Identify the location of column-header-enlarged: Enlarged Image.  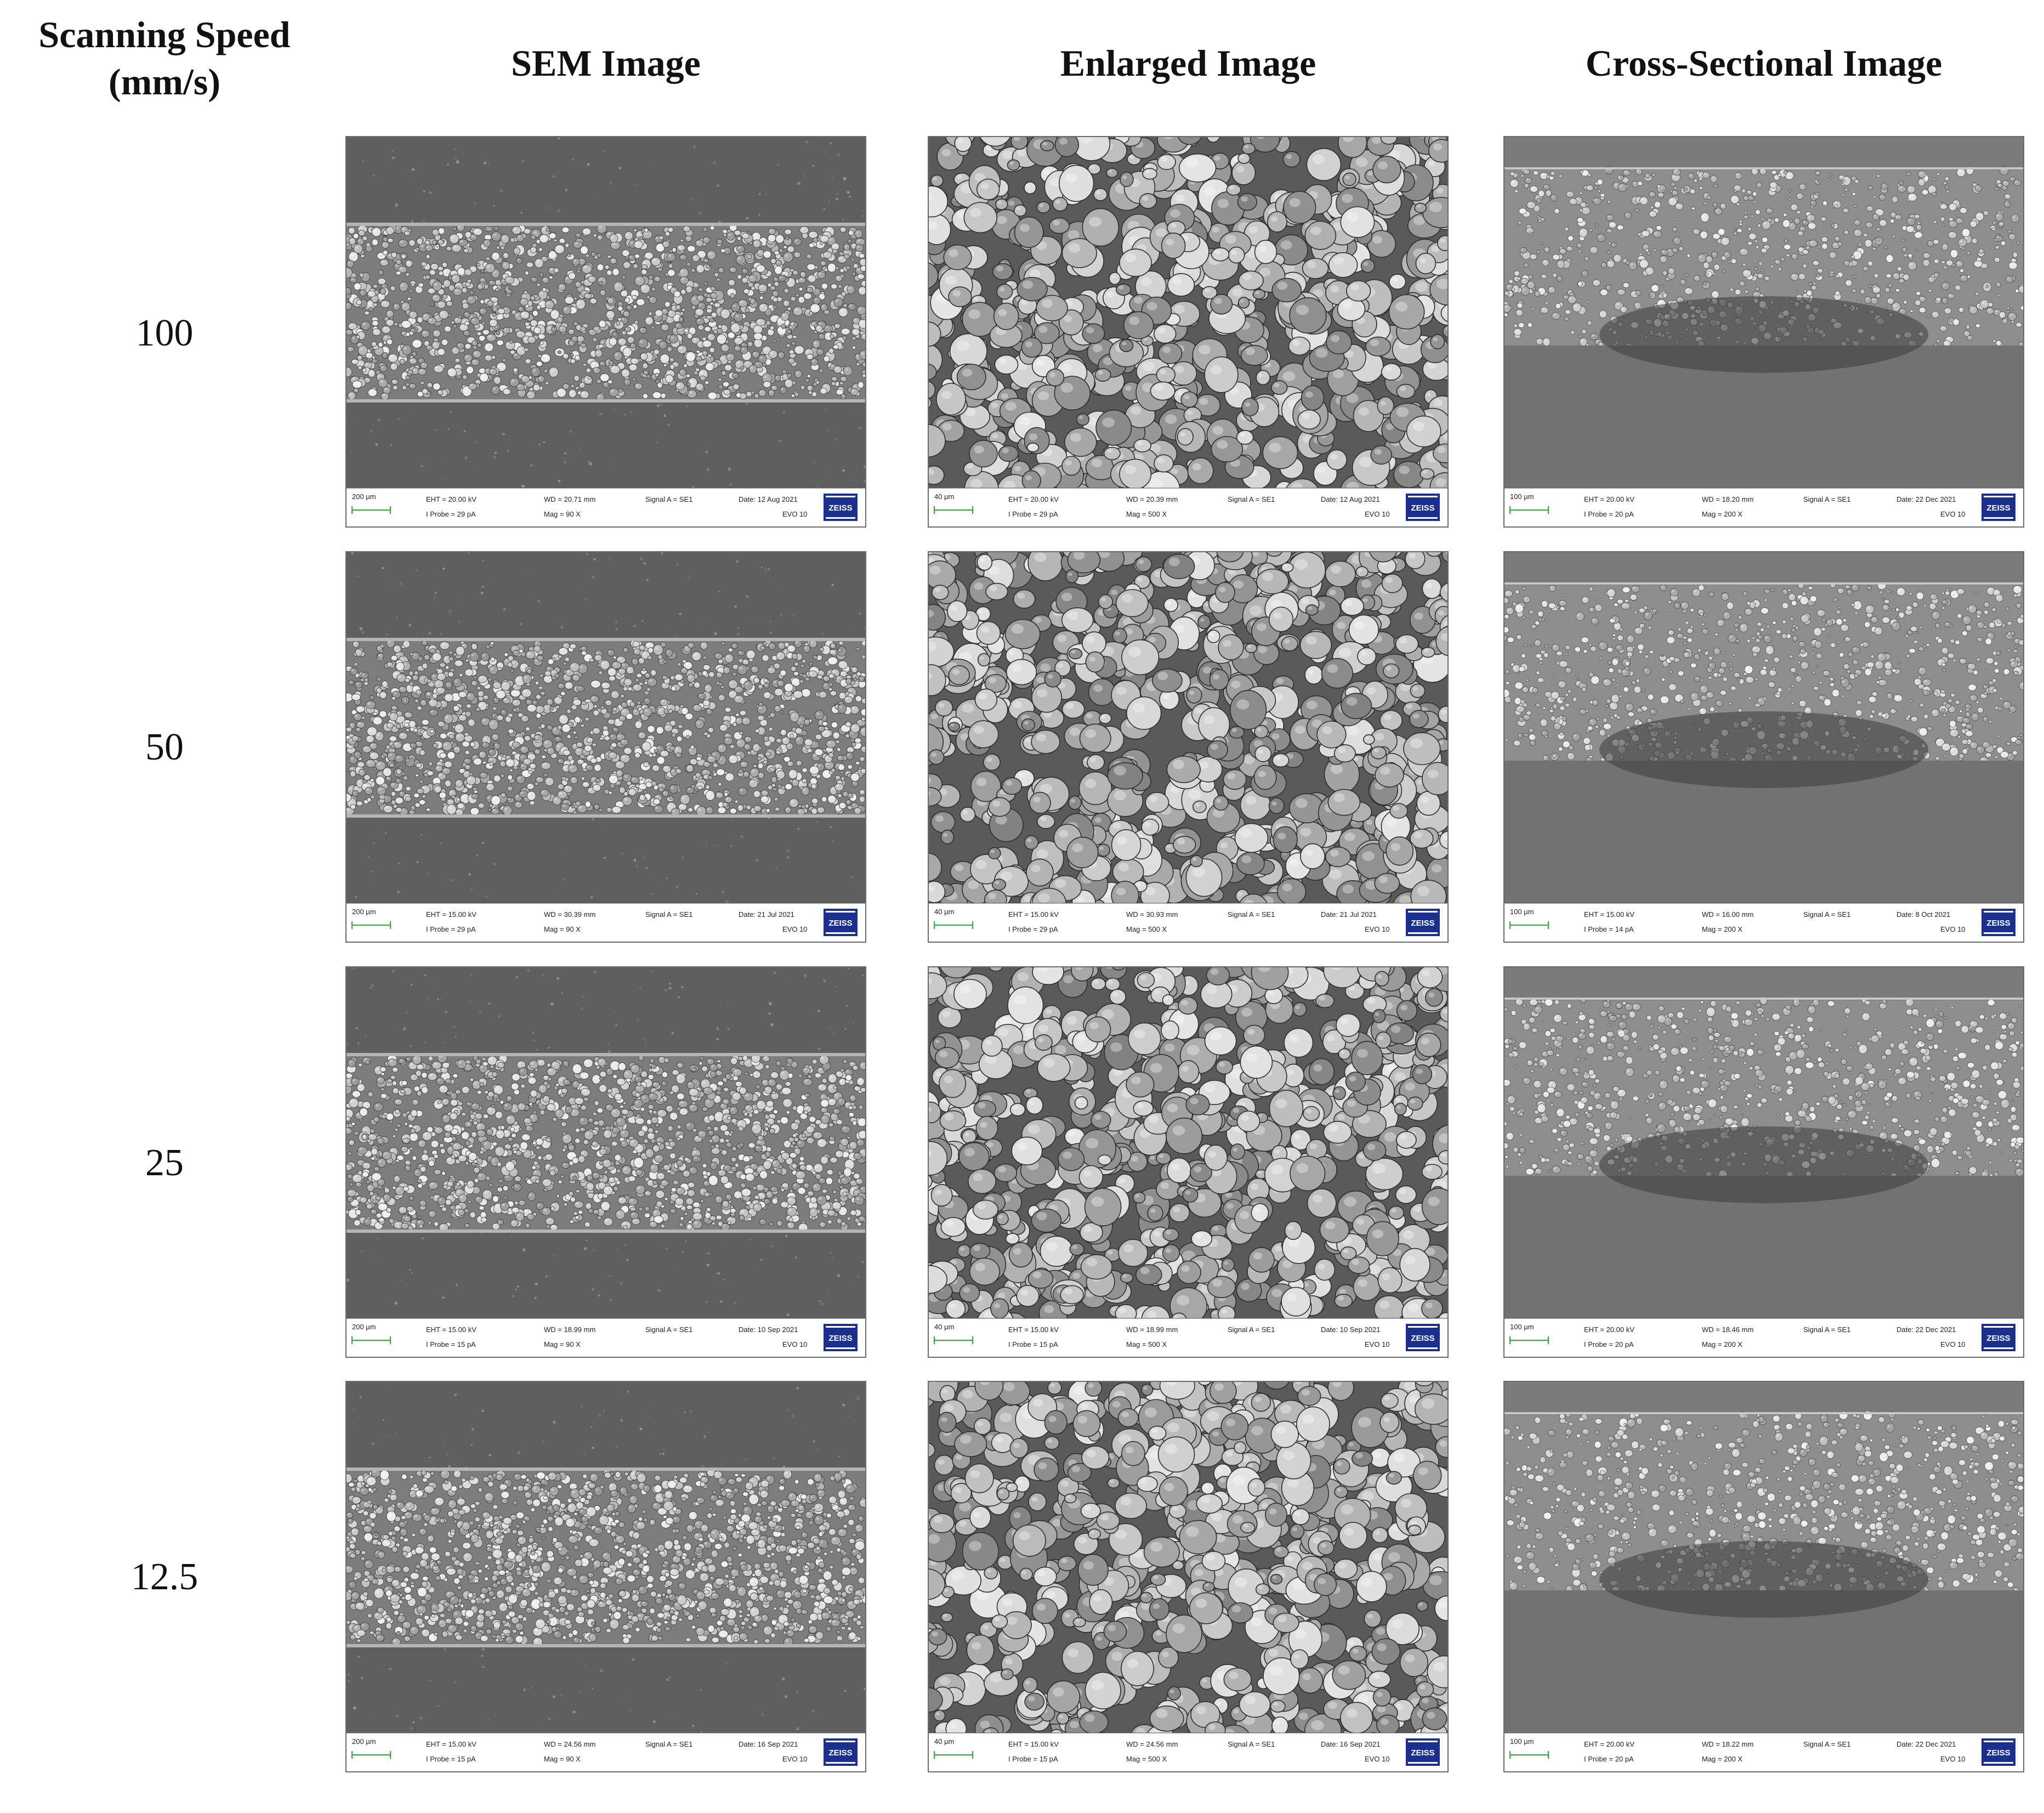
(1188, 63).